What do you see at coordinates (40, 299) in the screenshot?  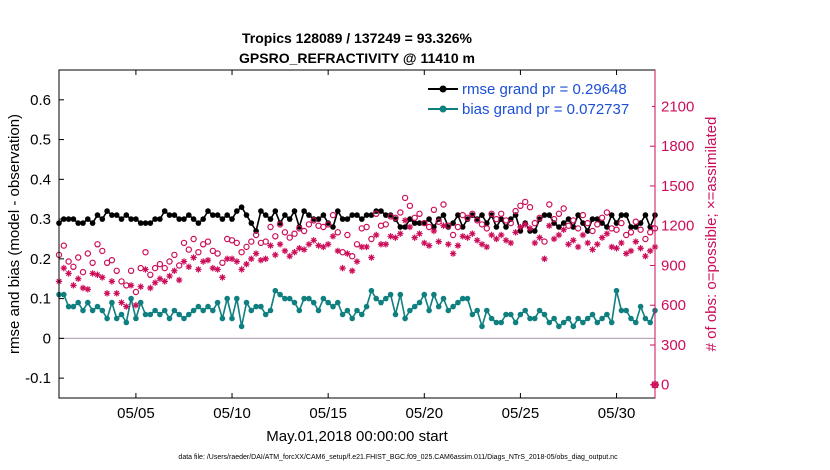 I see `y-left-tick-label: 0.1` at bounding box center [40, 299].